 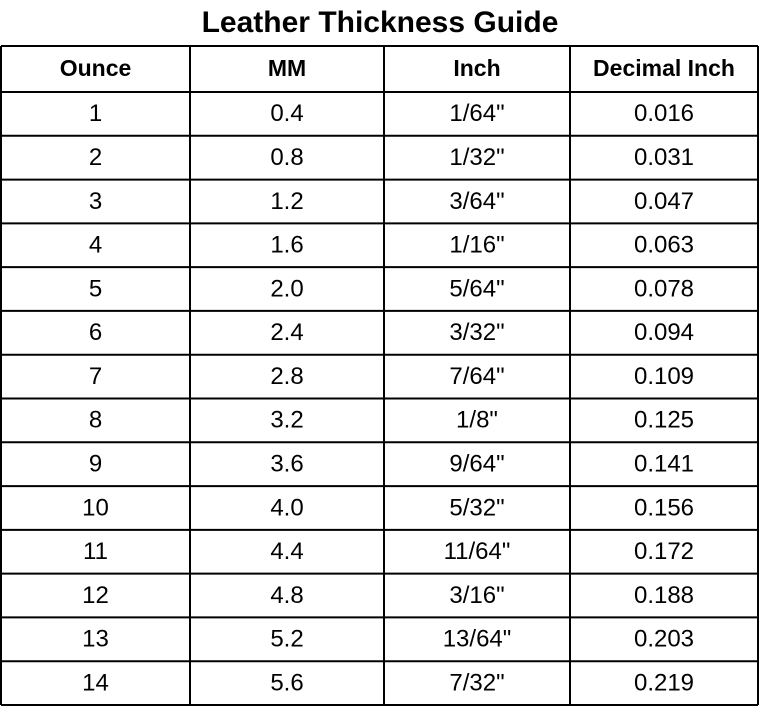 What do you see at coordinates (477, 551) in the screenshot?
I see `table-cell: 11/64"` at bounding box center [477, 551].